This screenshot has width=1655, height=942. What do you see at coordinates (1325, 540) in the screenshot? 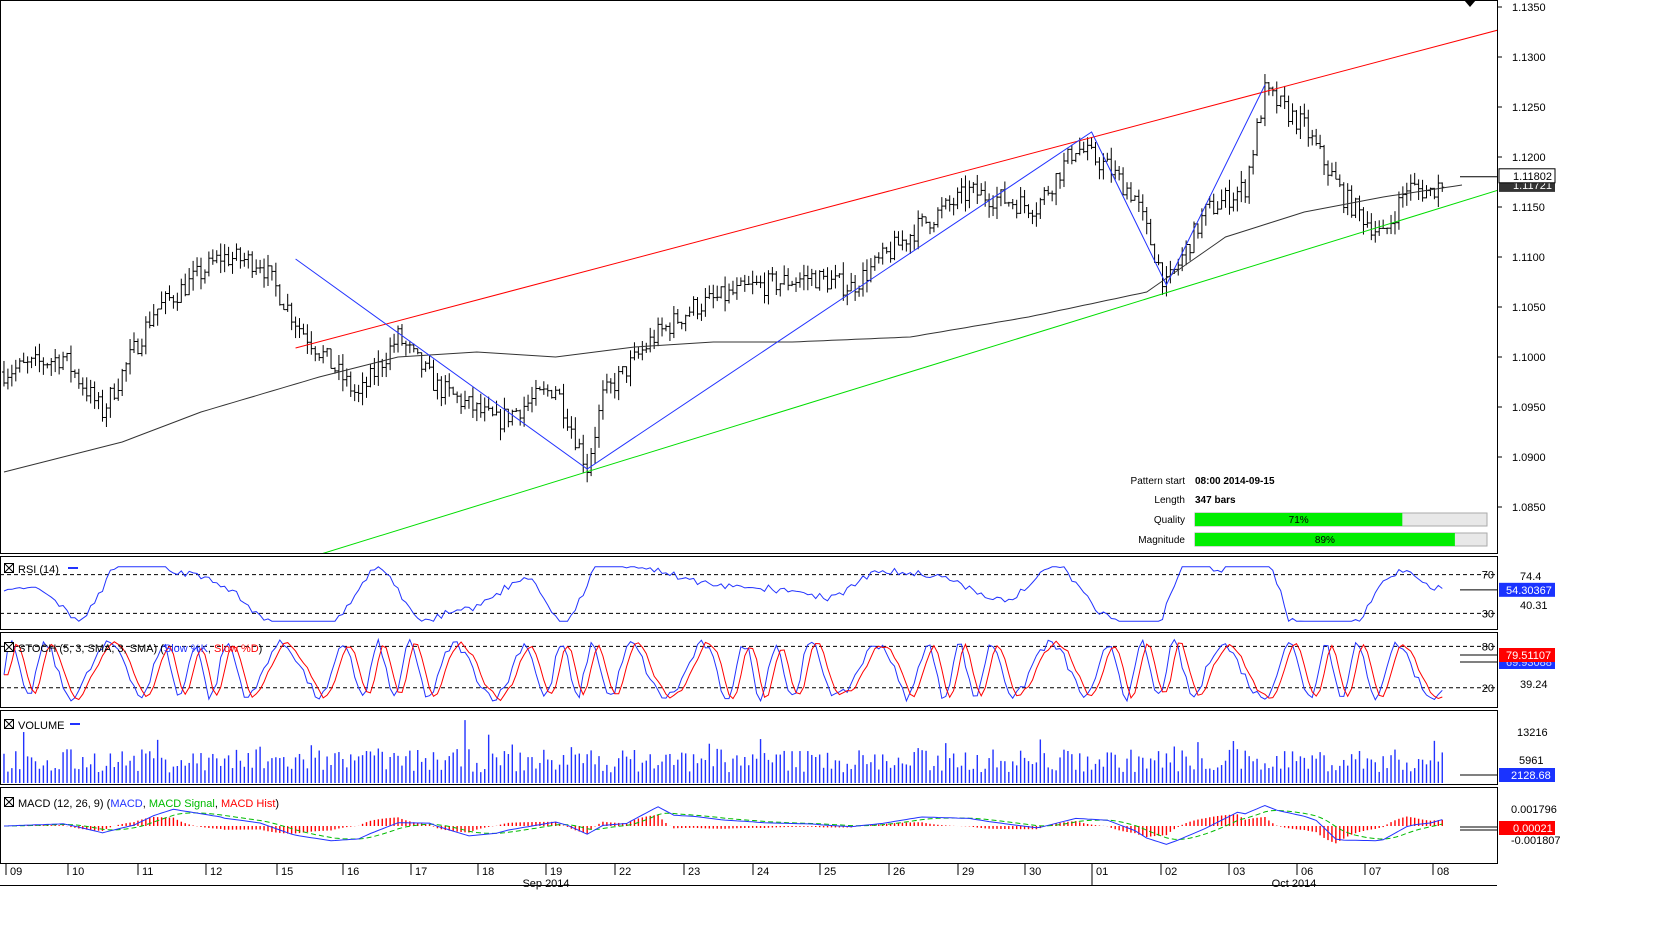
I see `magnitude-value: 89%` at bounding box center [1325, 540].